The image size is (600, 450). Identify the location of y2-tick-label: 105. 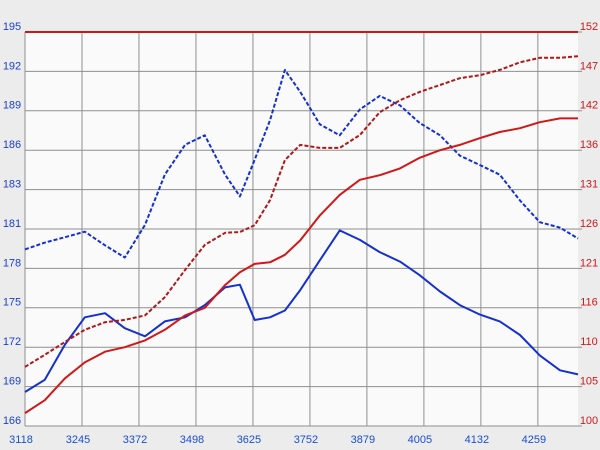
(589, 382).